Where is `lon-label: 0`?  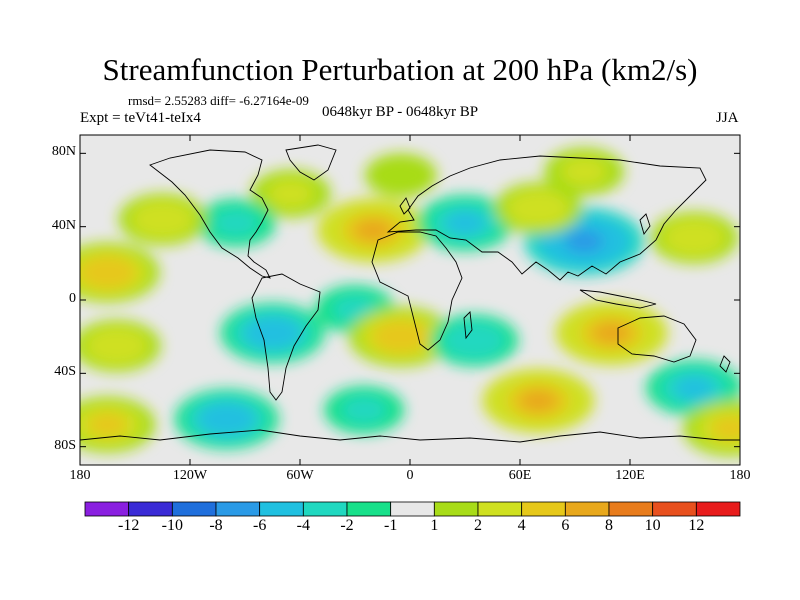 lon-label: 0 is located at coordinates (410, 475).